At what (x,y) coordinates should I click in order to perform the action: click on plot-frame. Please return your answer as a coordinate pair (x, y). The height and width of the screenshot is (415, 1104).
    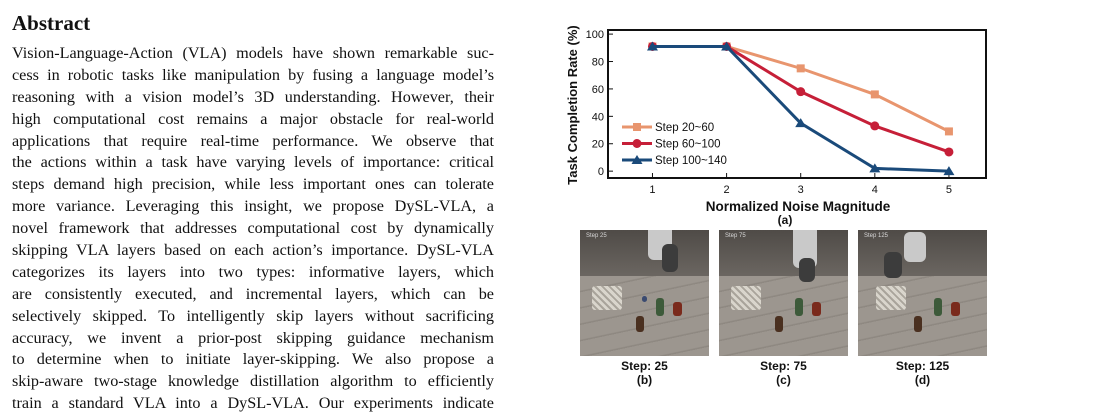
    Looking at the image, I should click on (797, 104).